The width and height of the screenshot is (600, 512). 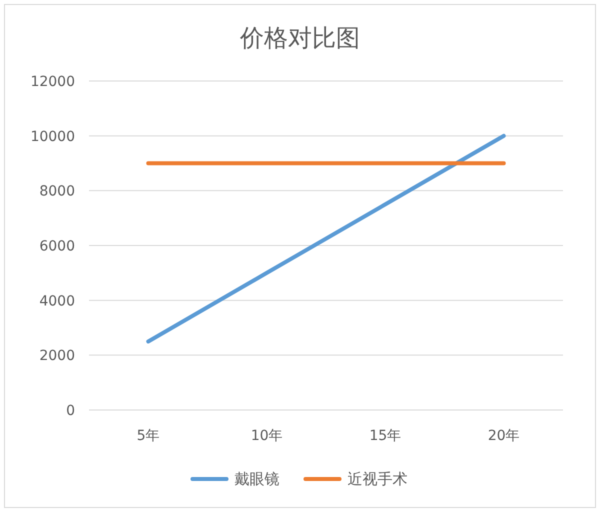 What do you see at coordinates (299, 38) in the screenshot?
I see `chart-title: 价格对比图` at bounding box center [299, 38].